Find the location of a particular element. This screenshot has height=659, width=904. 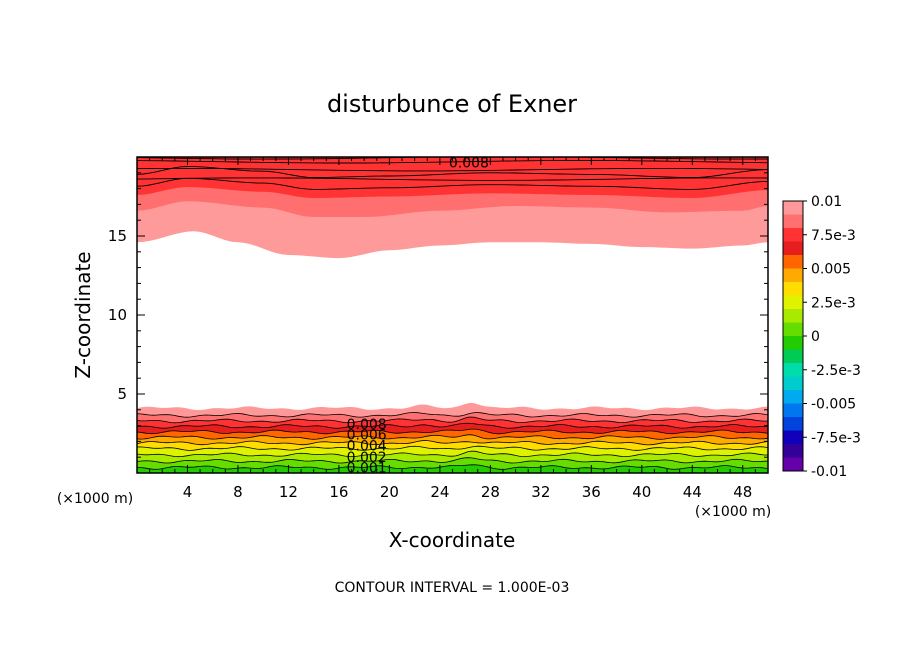

colorbar-label: 0.01 is located at coordinates (826, 202).